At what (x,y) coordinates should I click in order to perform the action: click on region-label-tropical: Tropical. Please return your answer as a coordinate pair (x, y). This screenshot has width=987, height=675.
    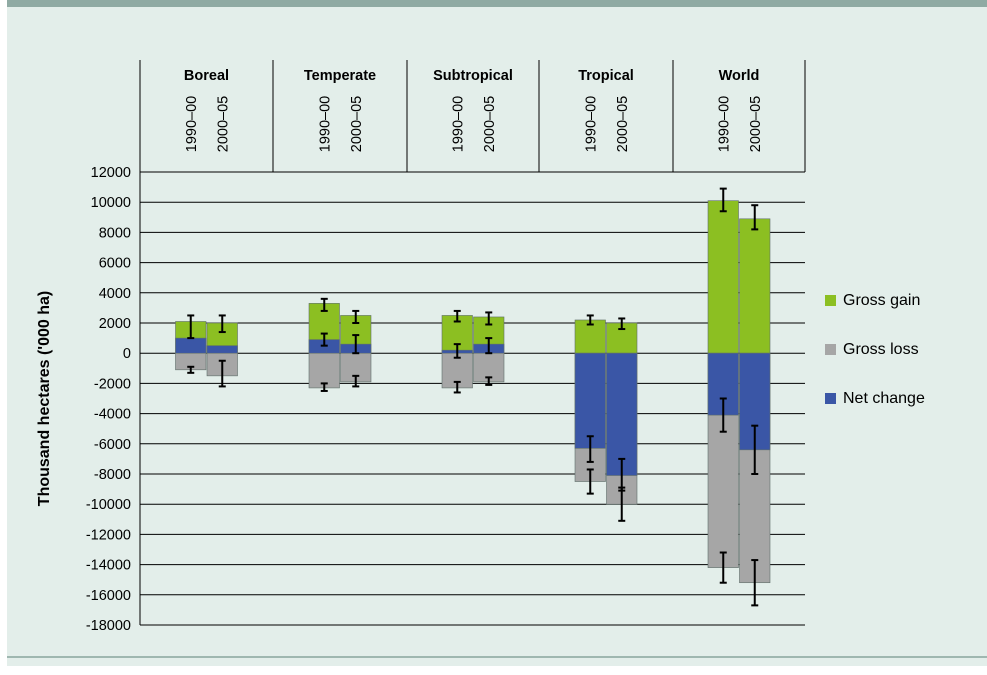
    Looking at the image, I should click on (606, 76).